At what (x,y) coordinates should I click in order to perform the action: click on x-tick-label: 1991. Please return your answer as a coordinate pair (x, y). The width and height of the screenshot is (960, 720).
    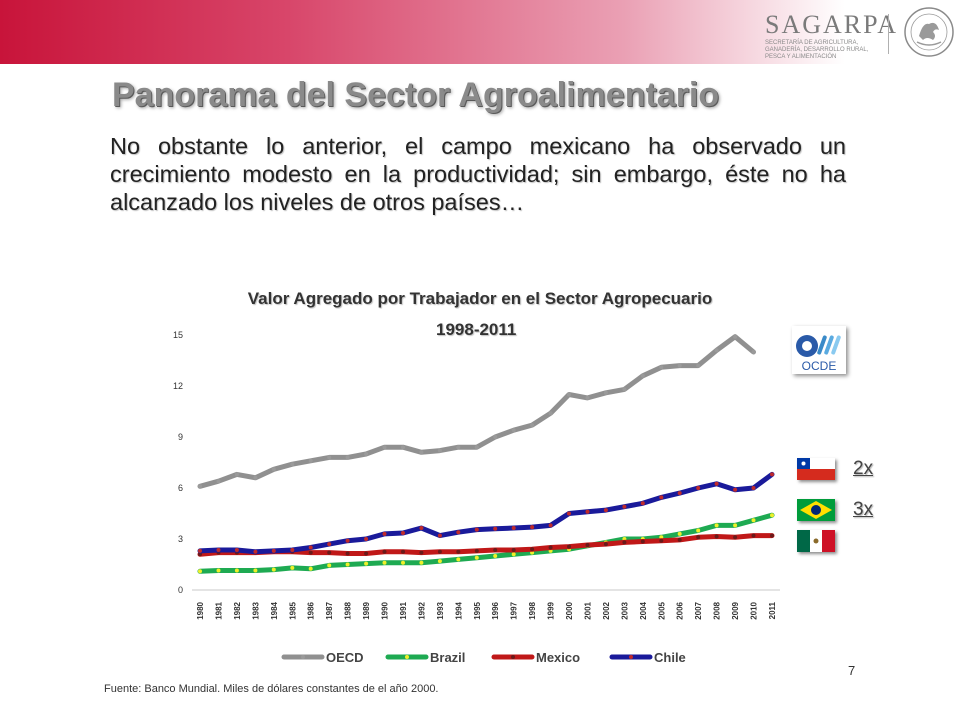
    Looking at the image, I should click on (403, 610).